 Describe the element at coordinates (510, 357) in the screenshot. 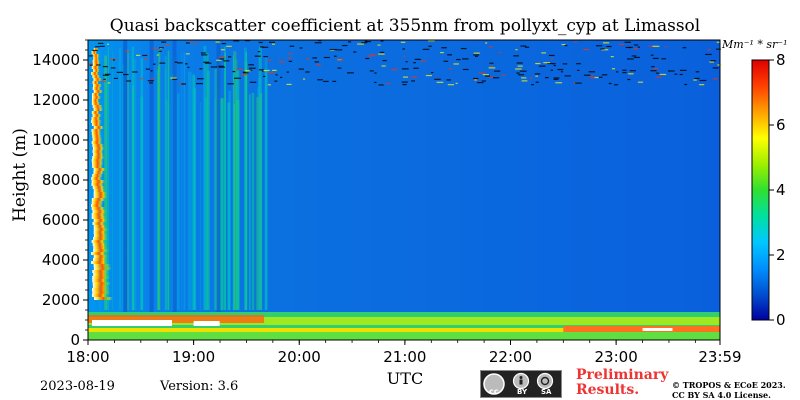

I see `x-tick-label: 22:00` at that location.